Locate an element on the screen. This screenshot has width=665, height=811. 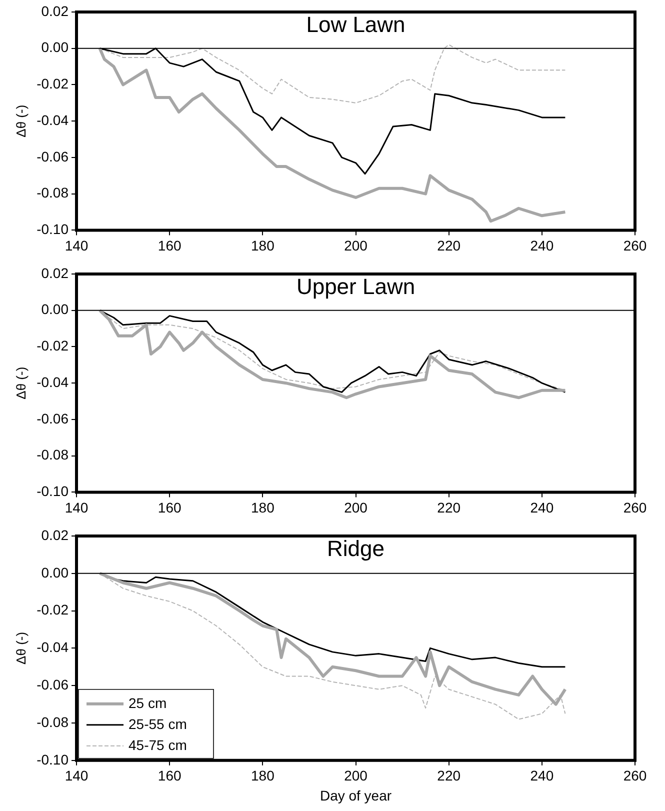
chart-title: Ridge is located at coordinates (355, 549).